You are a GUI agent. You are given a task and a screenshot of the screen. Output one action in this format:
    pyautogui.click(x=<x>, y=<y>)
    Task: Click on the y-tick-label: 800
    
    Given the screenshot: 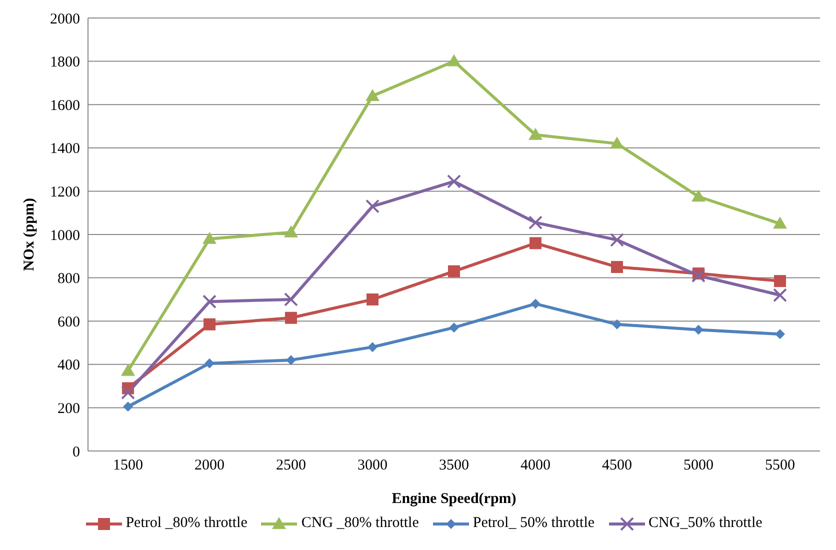 What is the action you would take?
    pyautogui.click(x=69, y=279)
    